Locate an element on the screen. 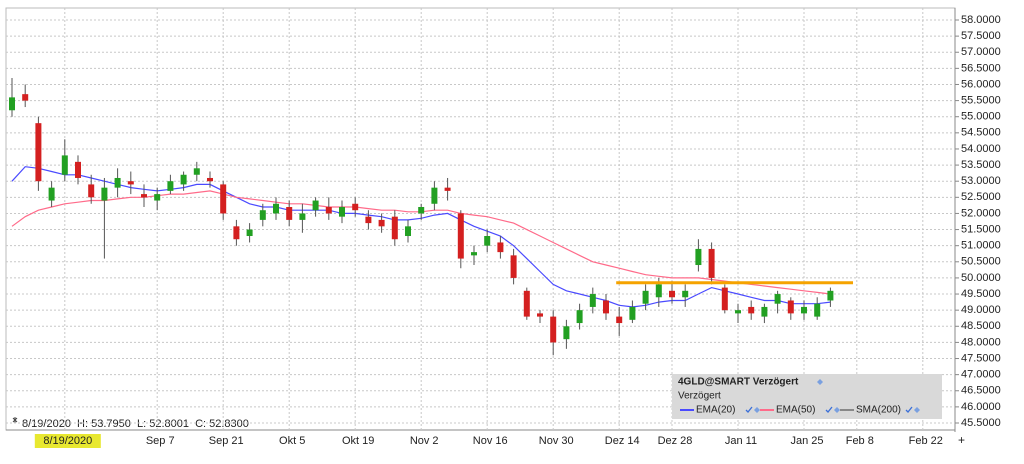 The image size is (1024, 464). legend-box is located at coordinates (807, 396).